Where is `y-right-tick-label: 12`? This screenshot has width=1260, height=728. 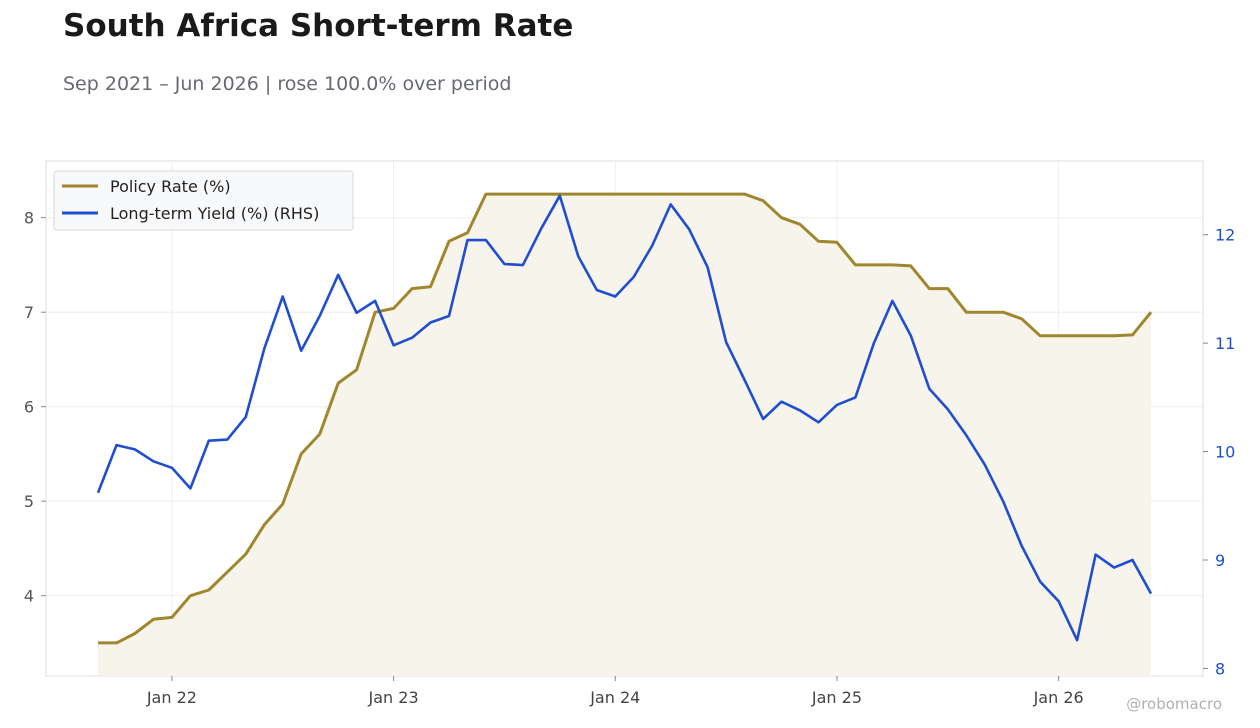
y-right-tick-label: 12 is located at coordinates (1225, 235).